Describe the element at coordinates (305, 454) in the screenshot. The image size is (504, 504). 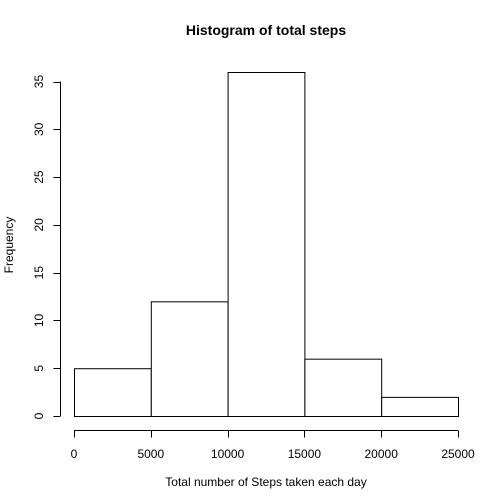
I see `x-tick-label-15000: 15000` at that location.